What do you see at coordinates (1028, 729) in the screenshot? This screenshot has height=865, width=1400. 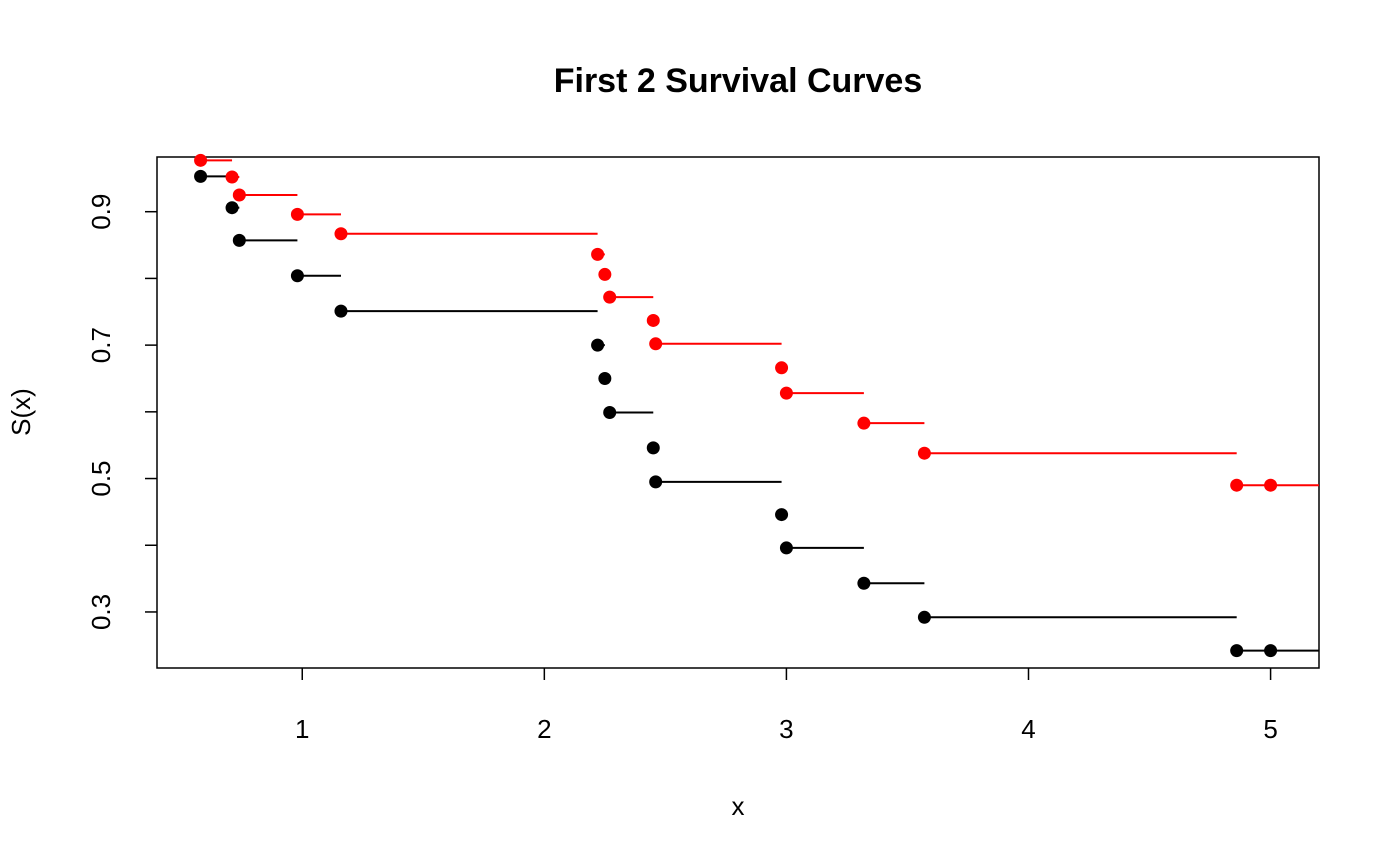 I see `x-tick-label: 4` at bounding box center [1028, 729].